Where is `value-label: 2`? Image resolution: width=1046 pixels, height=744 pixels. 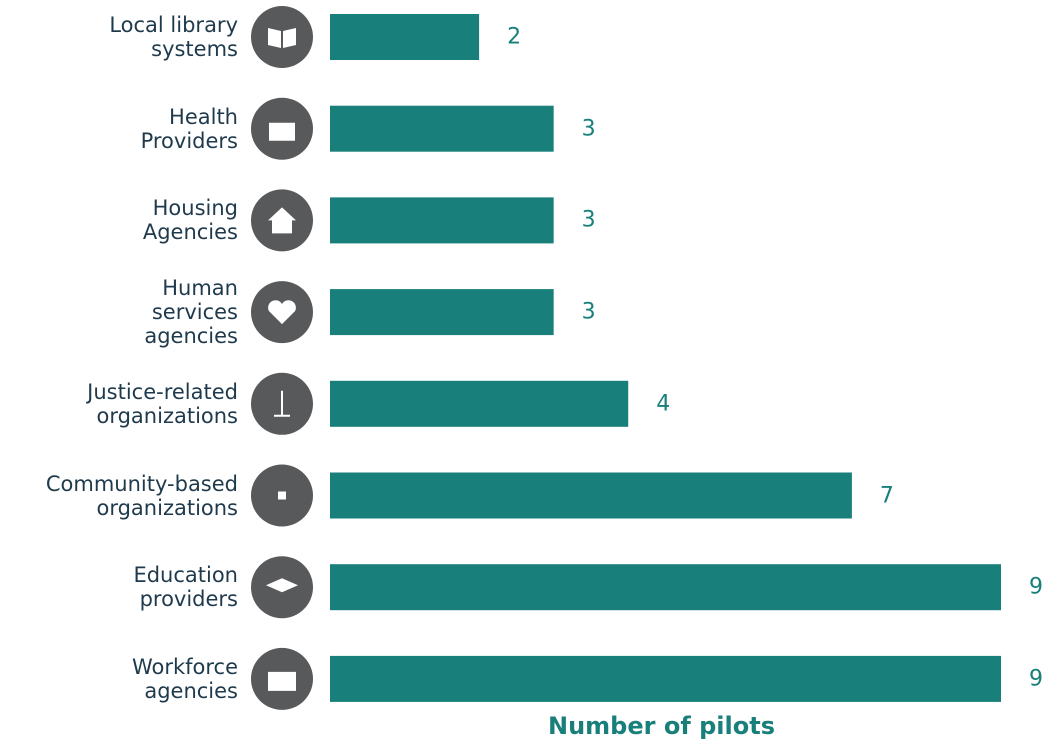 value-label: 2 is located at coordinates (514, 37).